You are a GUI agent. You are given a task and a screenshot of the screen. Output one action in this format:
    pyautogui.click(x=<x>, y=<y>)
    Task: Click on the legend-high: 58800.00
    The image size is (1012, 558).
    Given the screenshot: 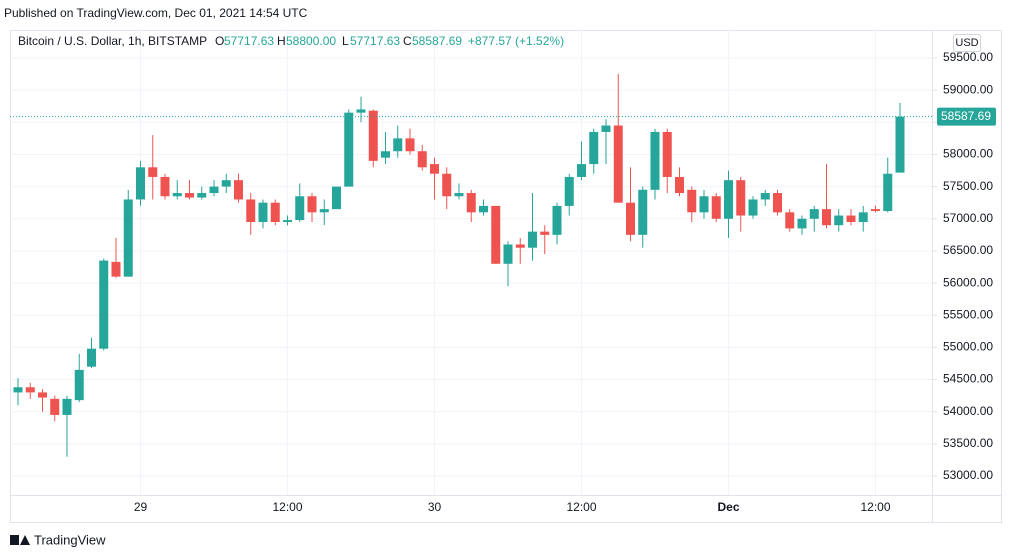 What is the action you would take?
    pyautogui.click(x=311, y=41)
    